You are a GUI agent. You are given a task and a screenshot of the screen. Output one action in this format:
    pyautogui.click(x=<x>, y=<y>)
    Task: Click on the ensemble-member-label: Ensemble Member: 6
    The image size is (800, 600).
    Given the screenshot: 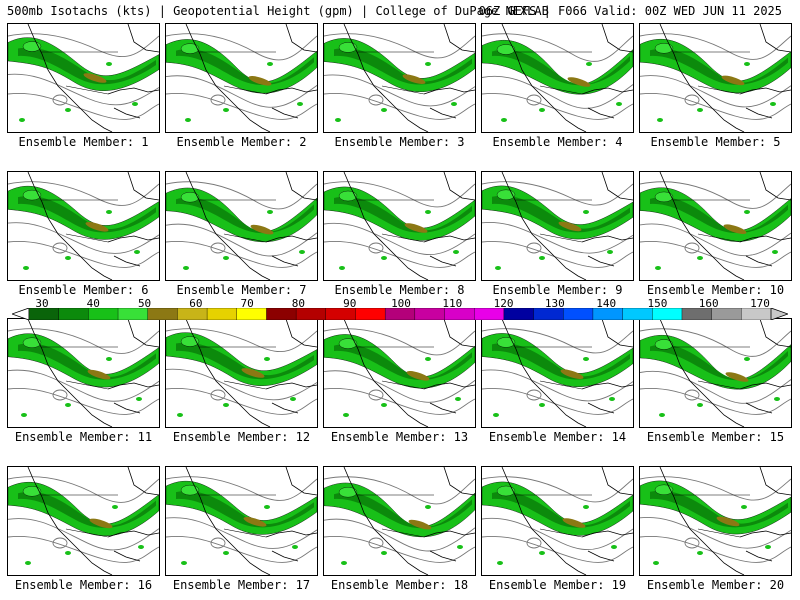 What is the action you would take?
    pyautogui.click(x=83, y=290)
    